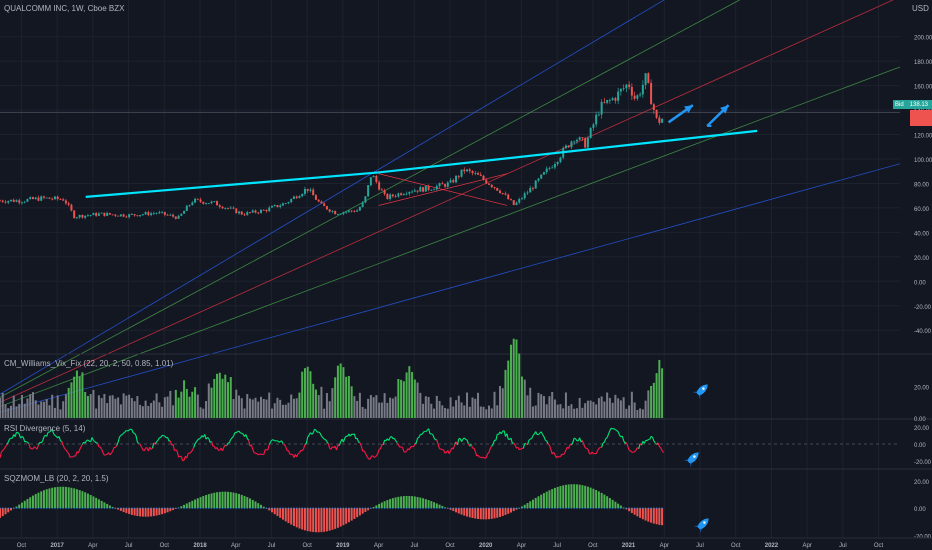 This screenshot has width=932, height=550. What do you see at coordinates (307, 546) in the screenshot?
I see `time-tick-label: Oct` at bounding box center [307, 546].